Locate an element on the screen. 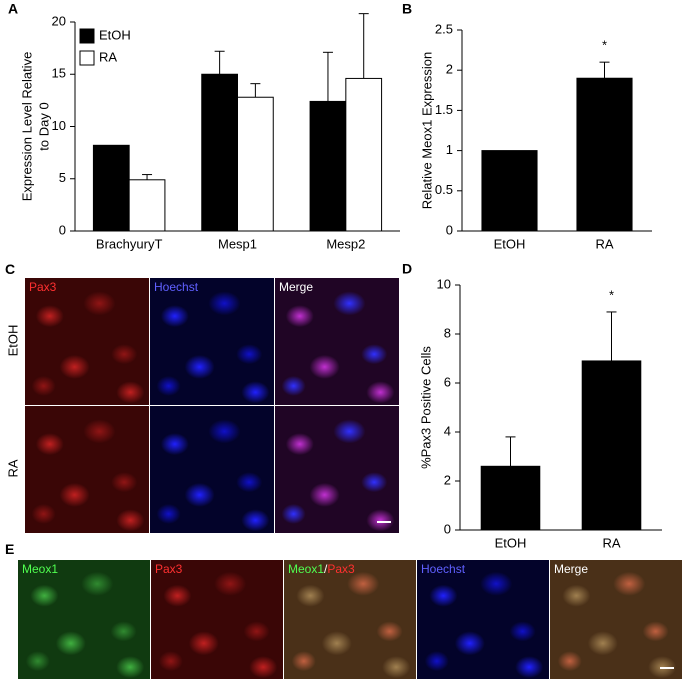 This screenshot has width=685, height=680. image-label: Meox1 is located at coordinates (40, 569).